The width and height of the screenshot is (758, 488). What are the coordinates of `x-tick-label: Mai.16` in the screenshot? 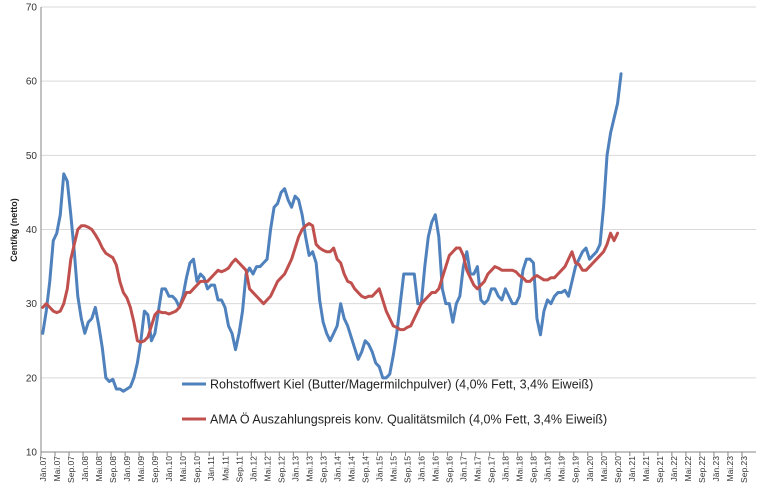 It's located at (436, 469).